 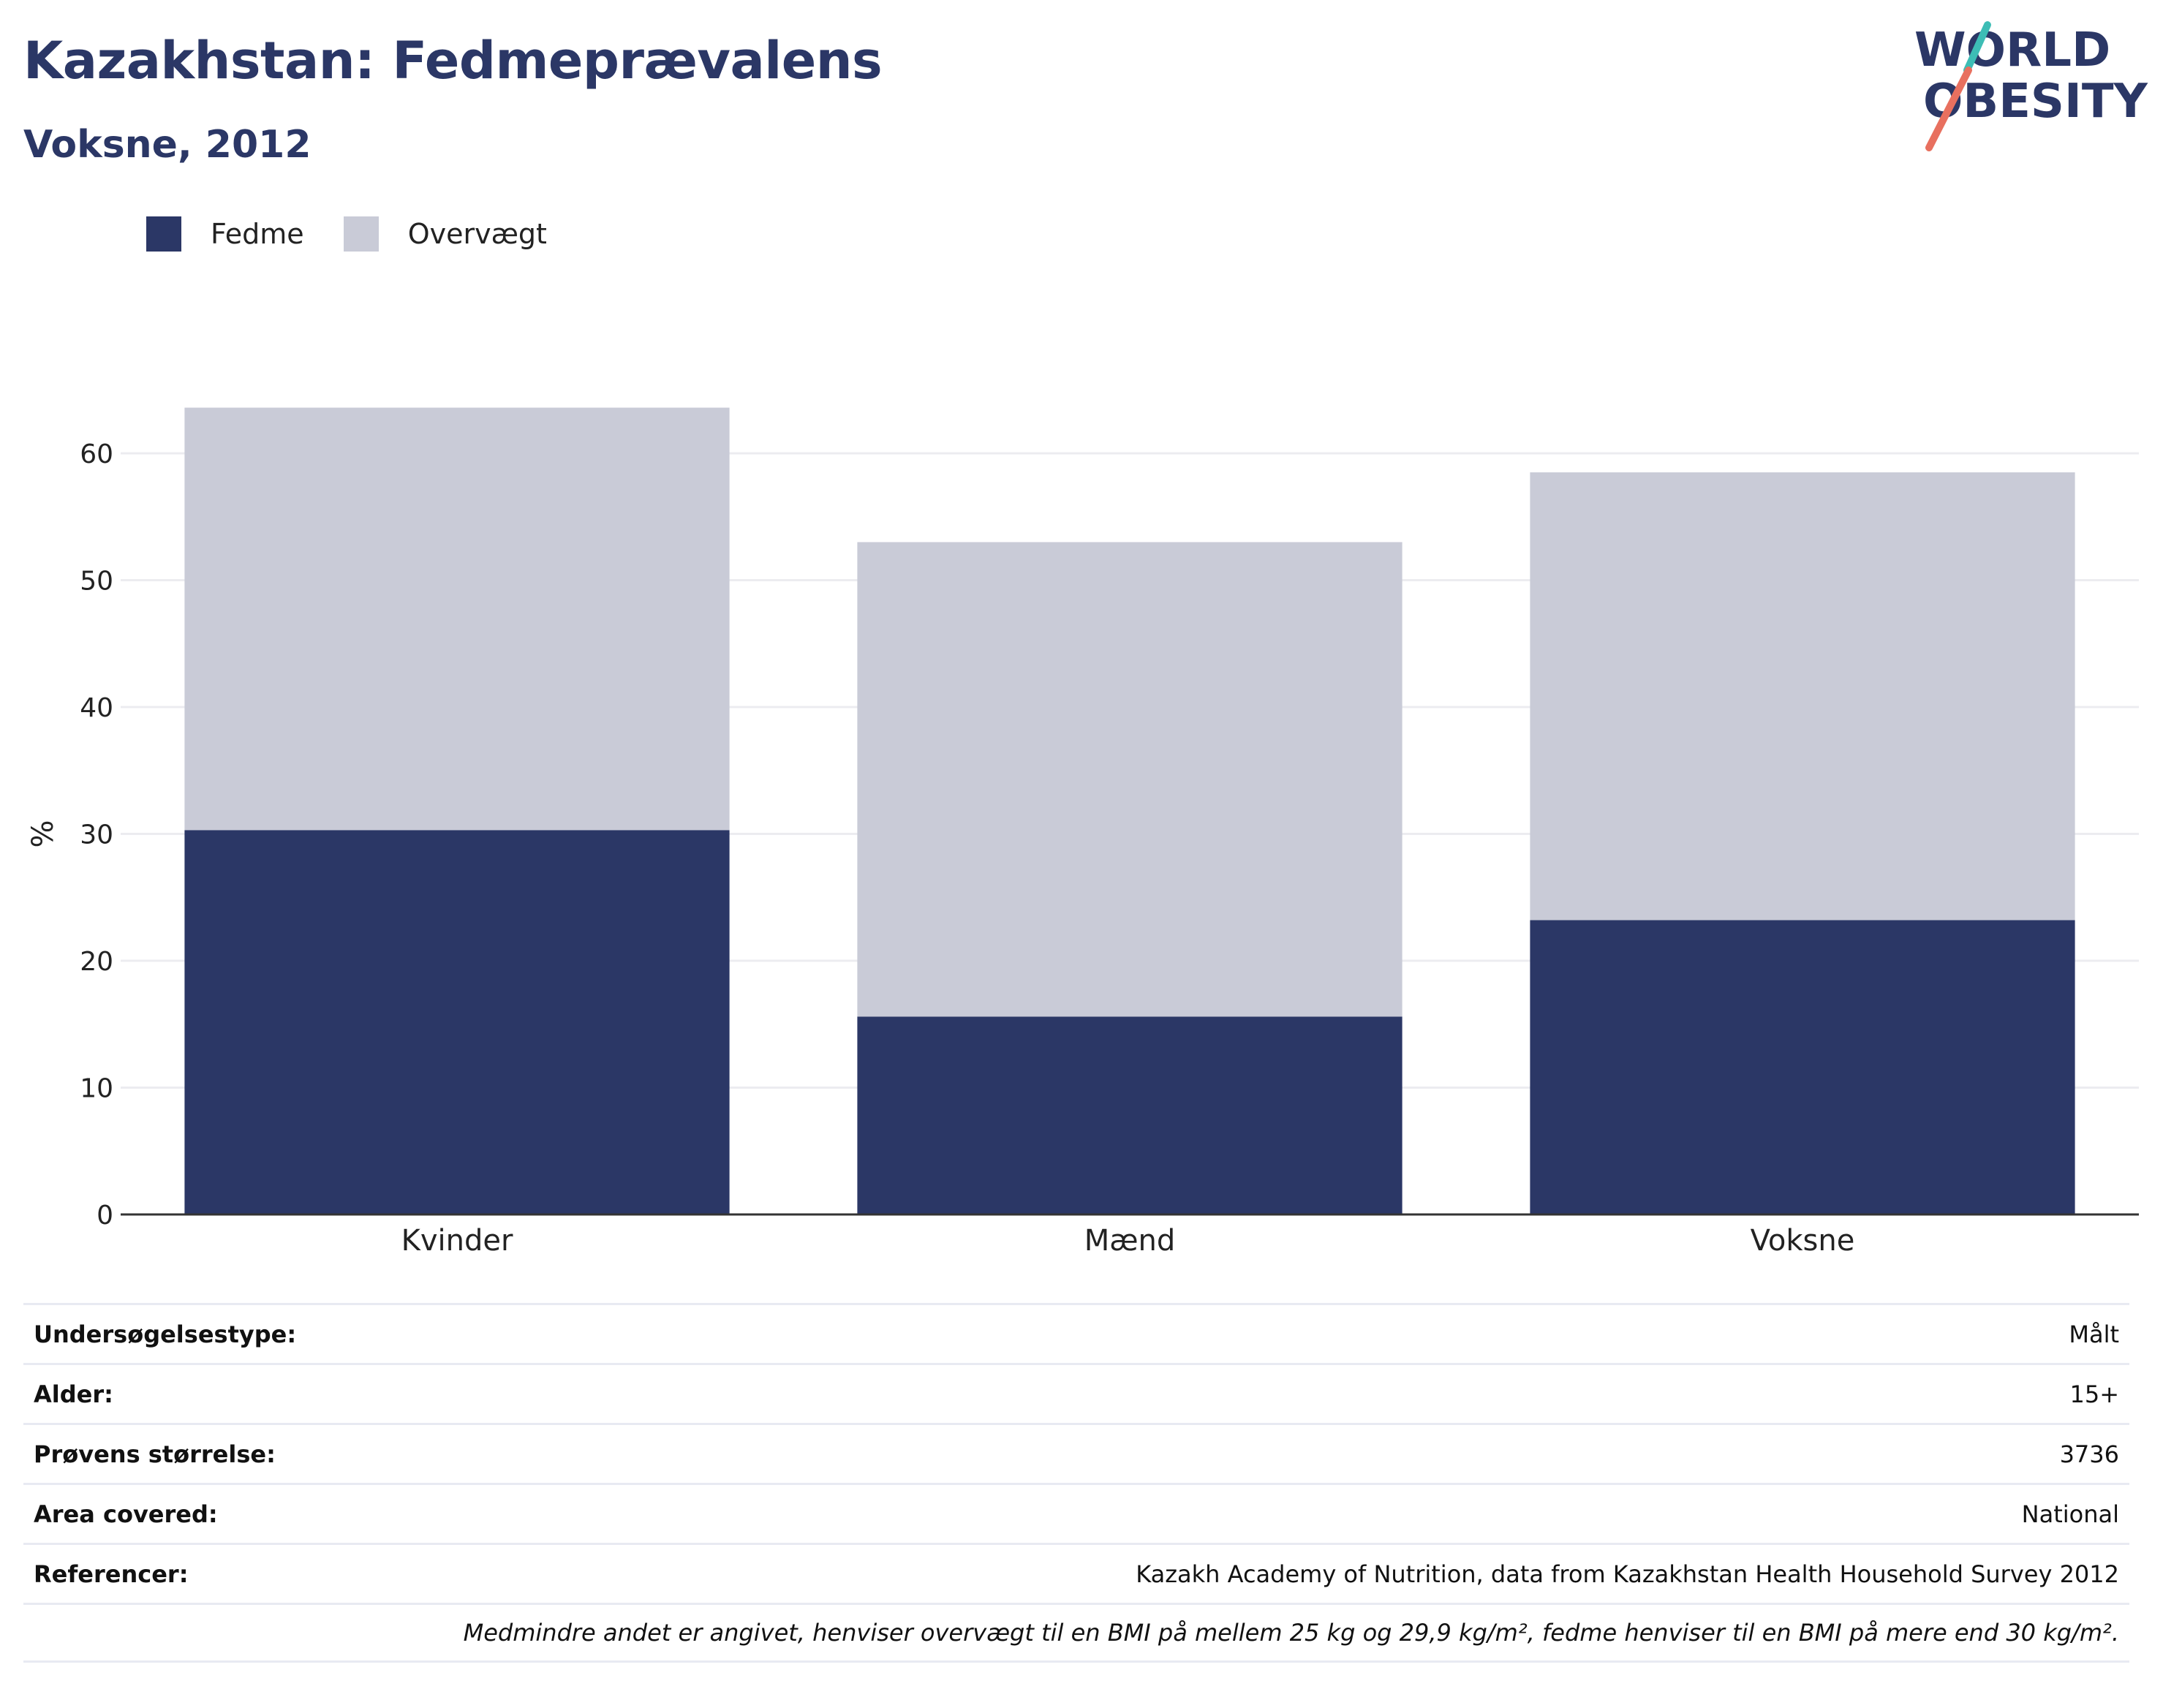 I want to click on logo-slash-bottom, so click(x=1949, y=109).